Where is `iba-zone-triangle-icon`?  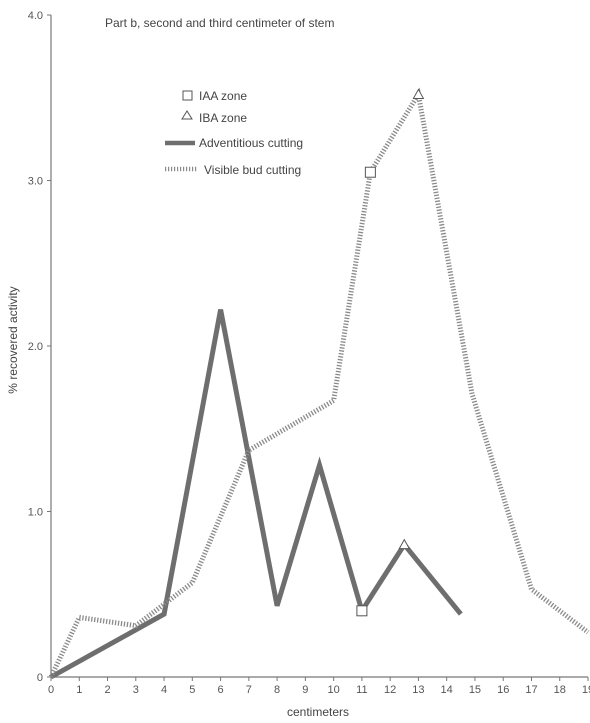 iba-zone-triangle-icon is located at coordinates (187, 115).